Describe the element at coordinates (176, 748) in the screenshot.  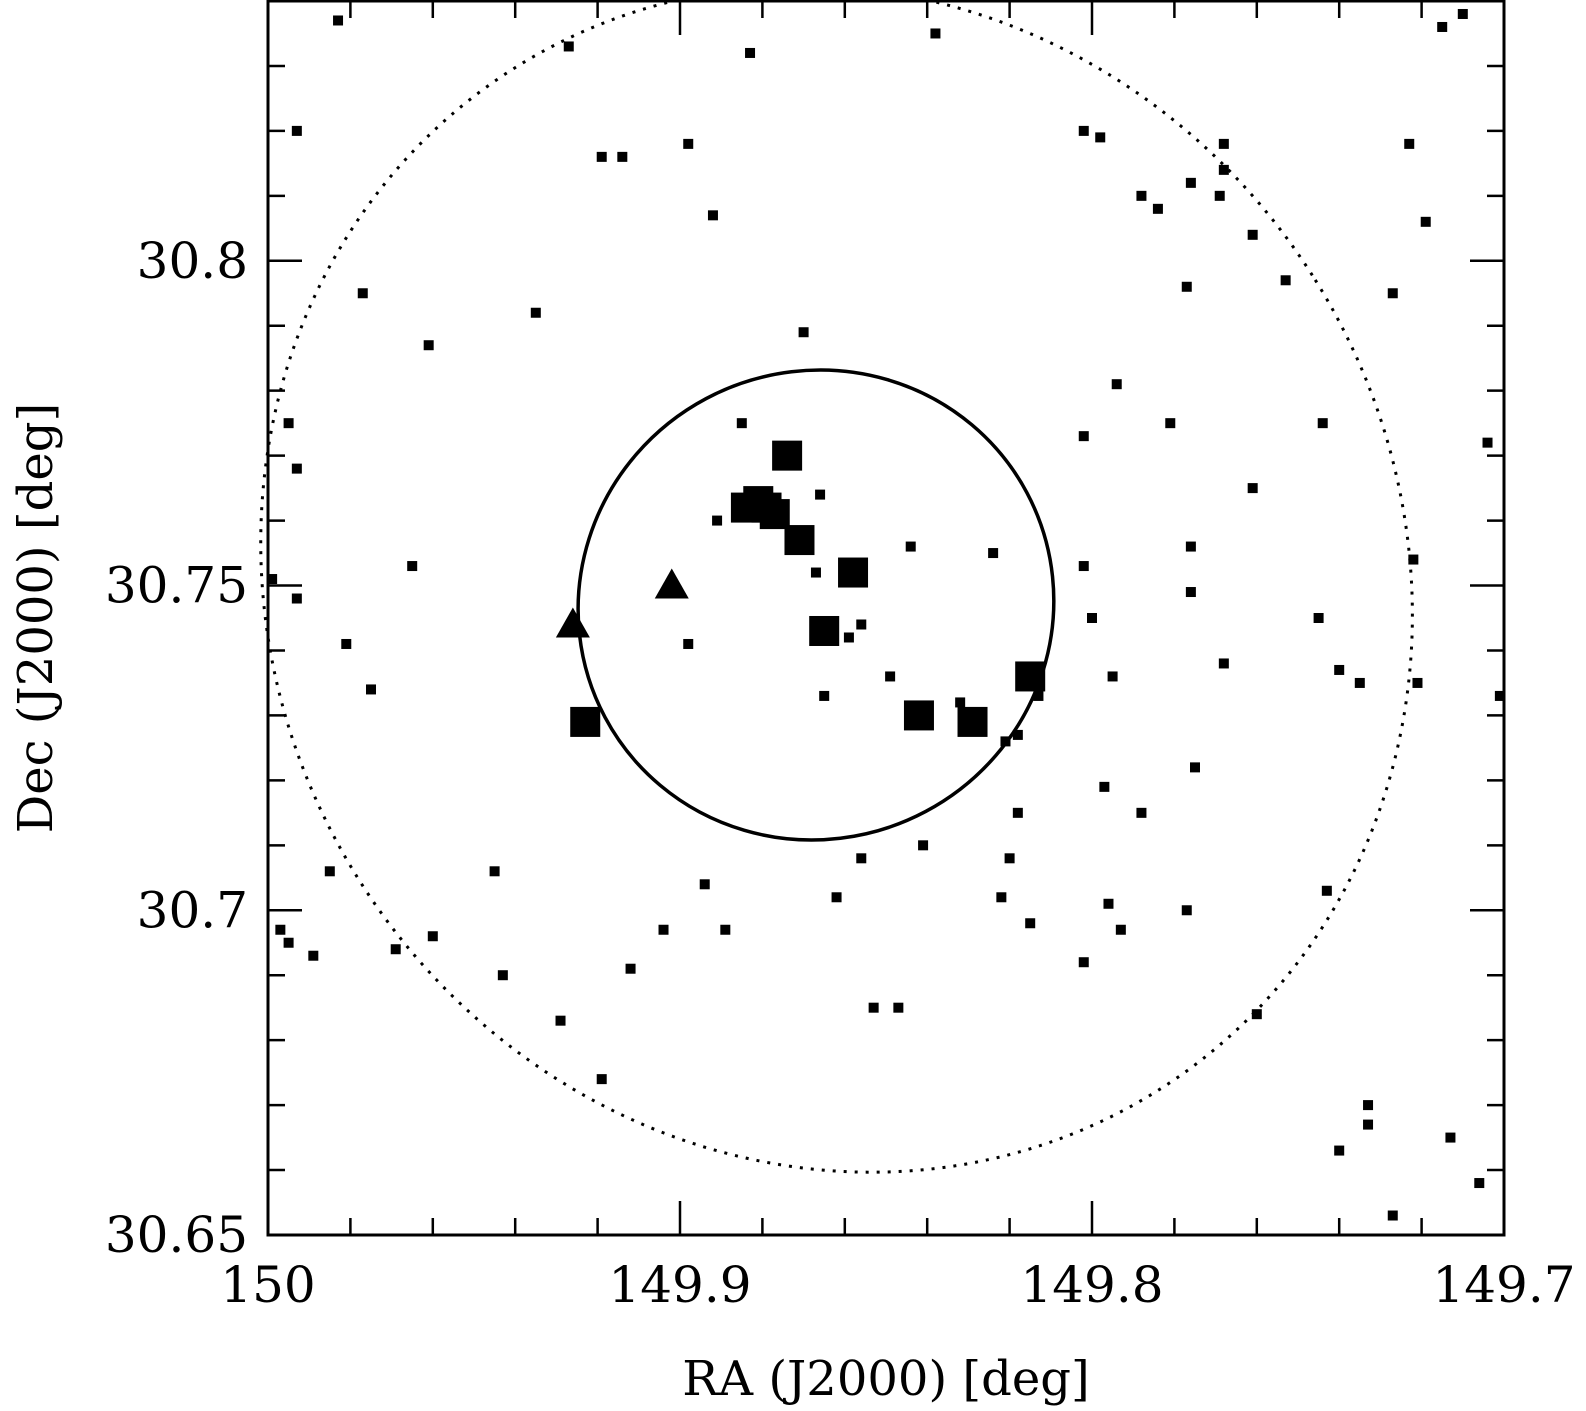
I see `y-tick-labels: 30.65 30.7 30.75 30.8` at that location.